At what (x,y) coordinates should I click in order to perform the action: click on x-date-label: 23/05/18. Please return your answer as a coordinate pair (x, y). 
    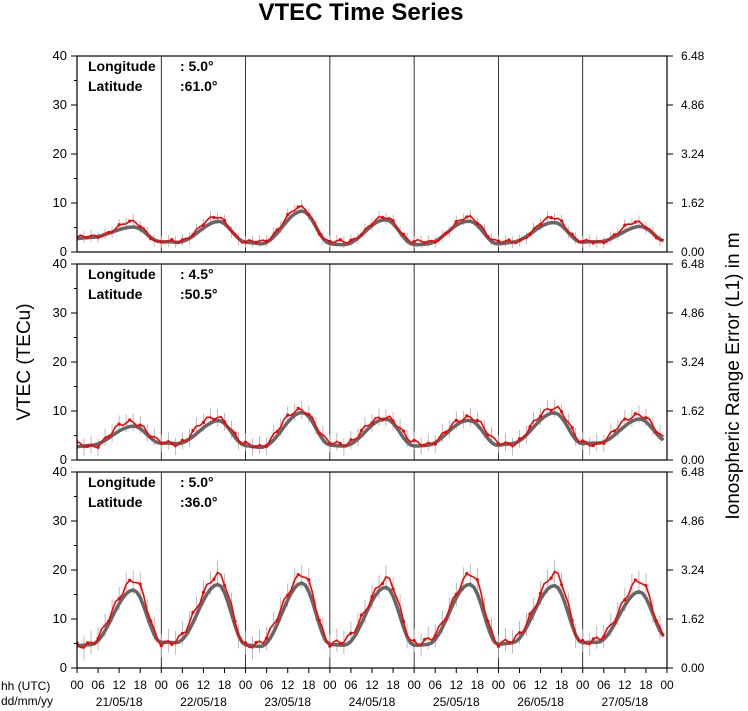
    Looking at the image, I should click on (287, 702).